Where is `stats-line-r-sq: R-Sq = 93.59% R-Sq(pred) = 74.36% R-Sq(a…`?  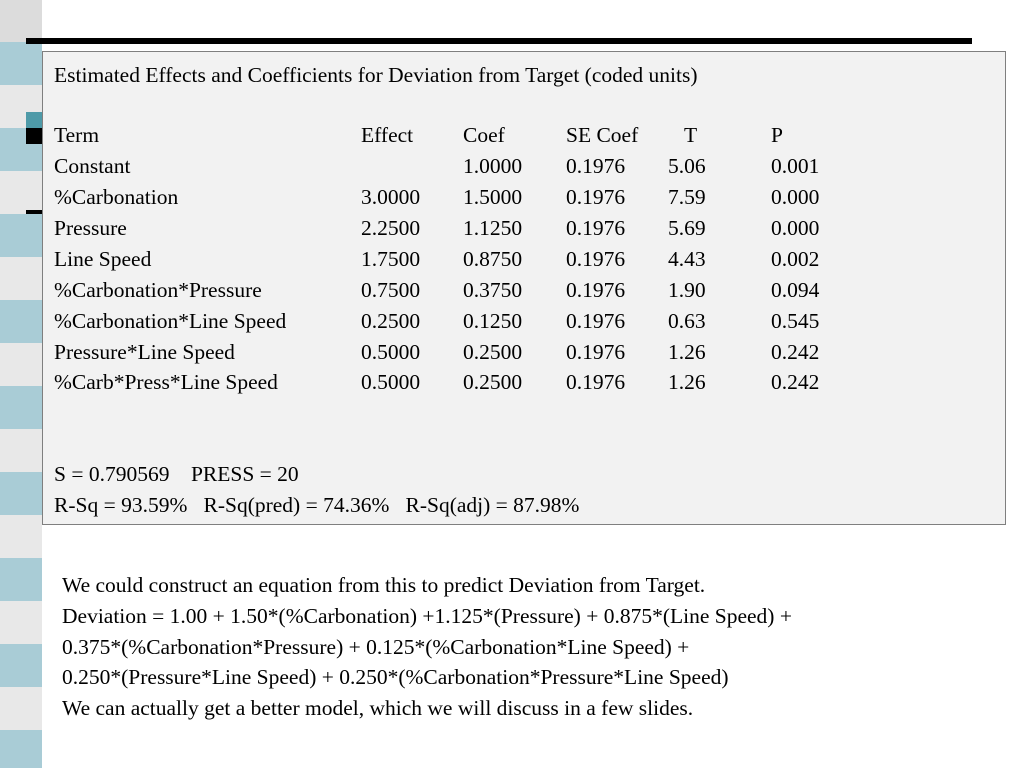 stats-line-r-sq: R-Sq = 93.59% R-Sq(pred) = 74.36% R-Sq(a… is located at coordinates (317, 505).